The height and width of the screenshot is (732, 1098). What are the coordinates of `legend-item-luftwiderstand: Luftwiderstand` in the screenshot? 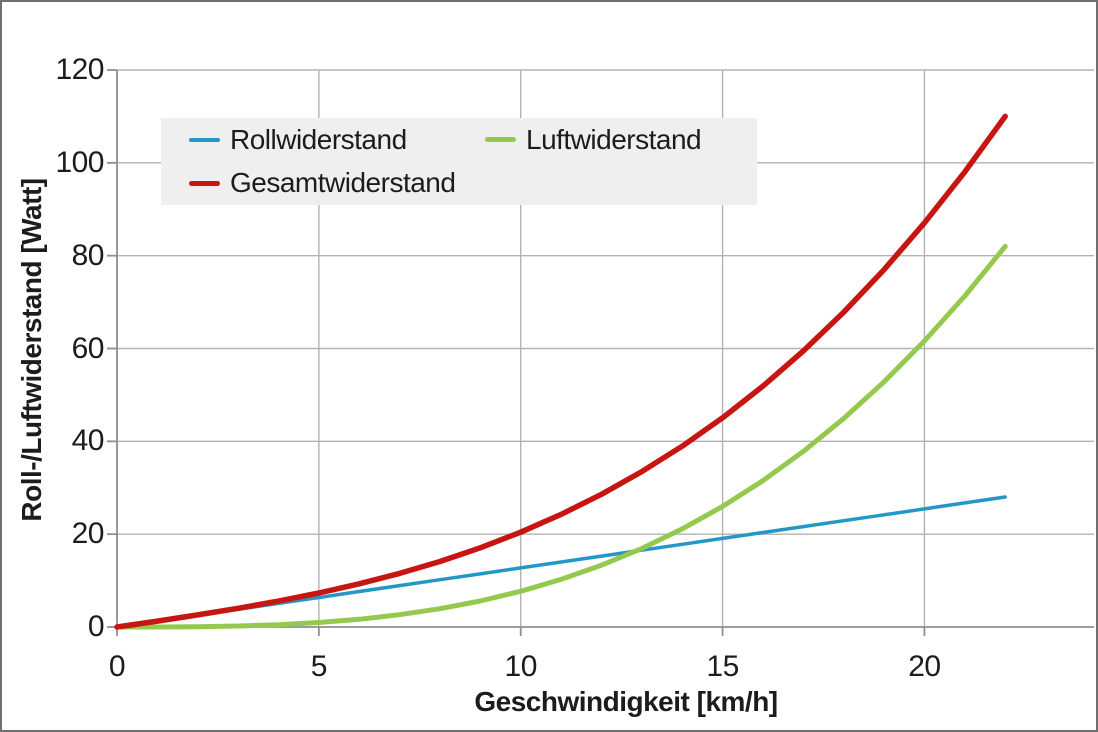 It's located at (621, 140).